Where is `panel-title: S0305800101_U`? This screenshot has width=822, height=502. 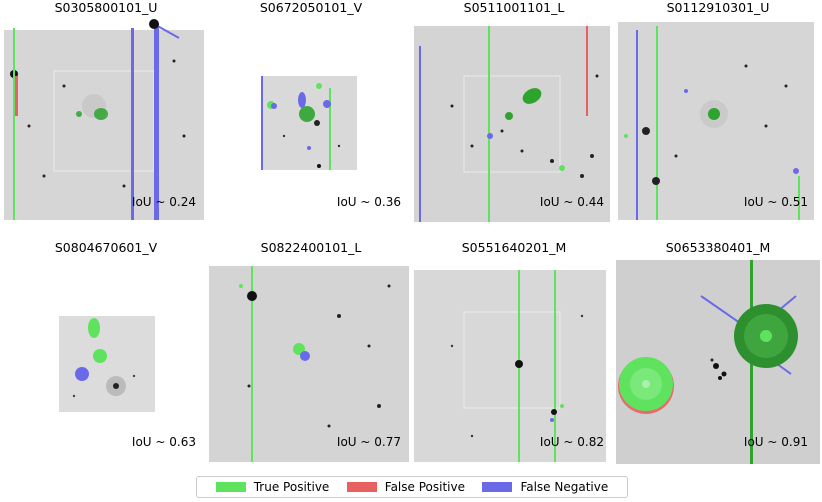
panel-title: S0305800101_U is located at coordinates (106, 7).